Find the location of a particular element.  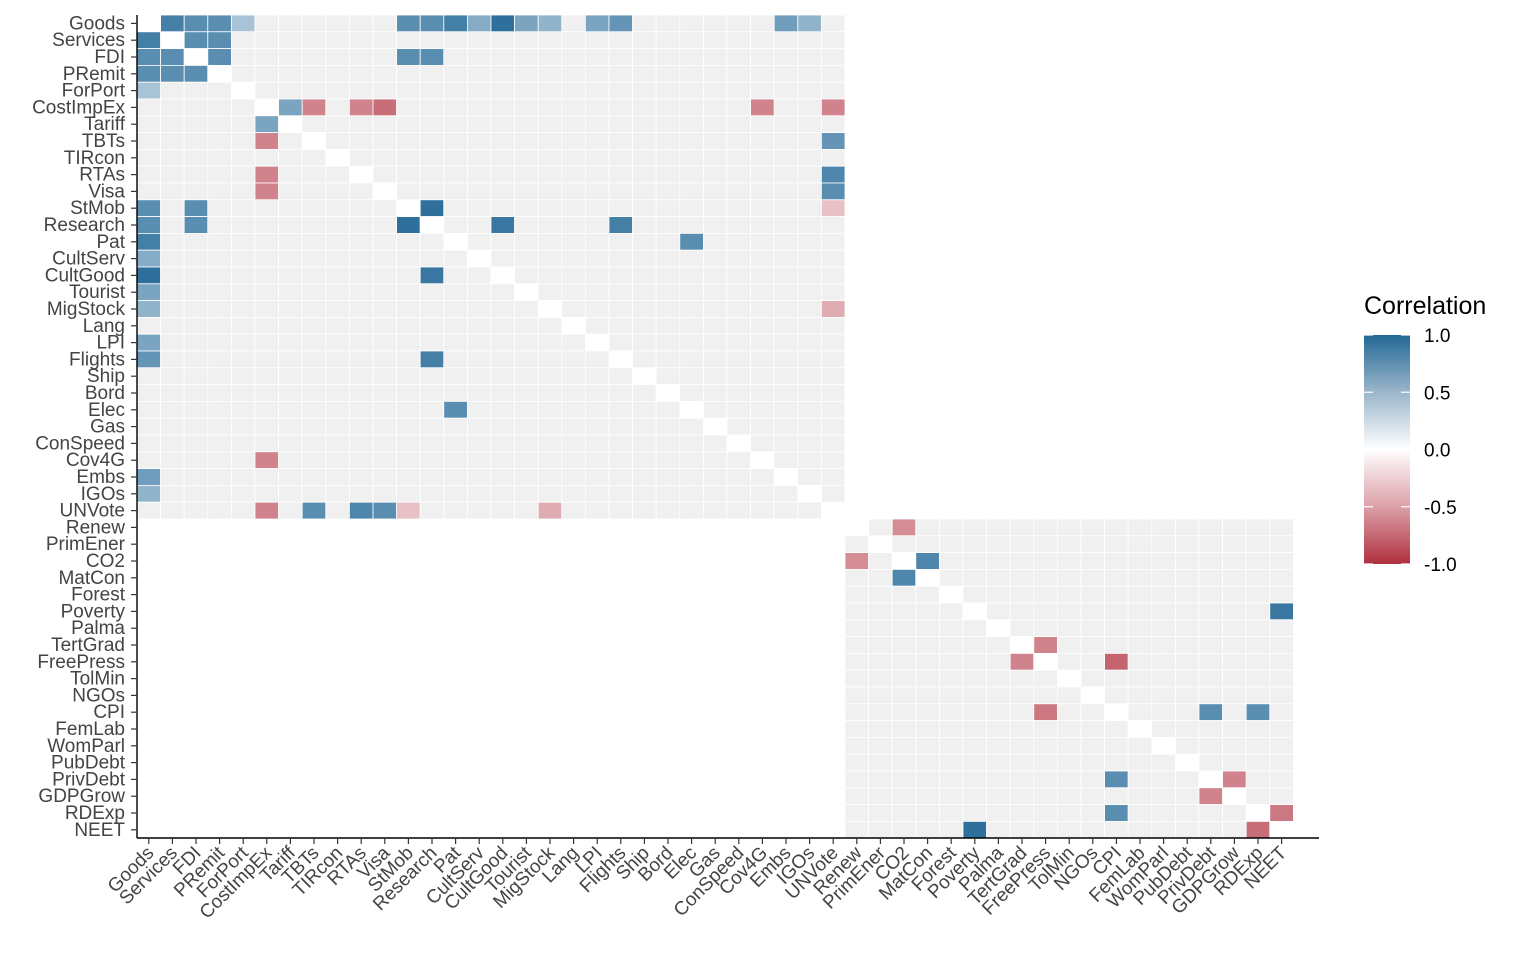

y-tick-label: Bord is located at coordinates (105, 393).